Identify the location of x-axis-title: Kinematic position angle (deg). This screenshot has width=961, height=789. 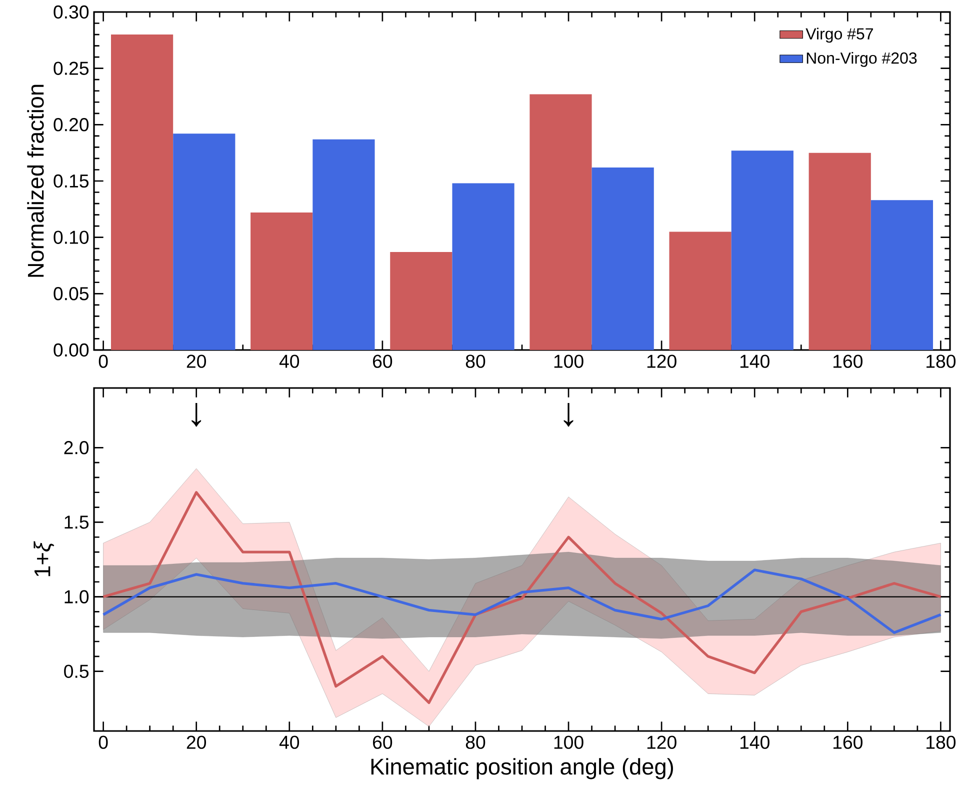
(522, 769).